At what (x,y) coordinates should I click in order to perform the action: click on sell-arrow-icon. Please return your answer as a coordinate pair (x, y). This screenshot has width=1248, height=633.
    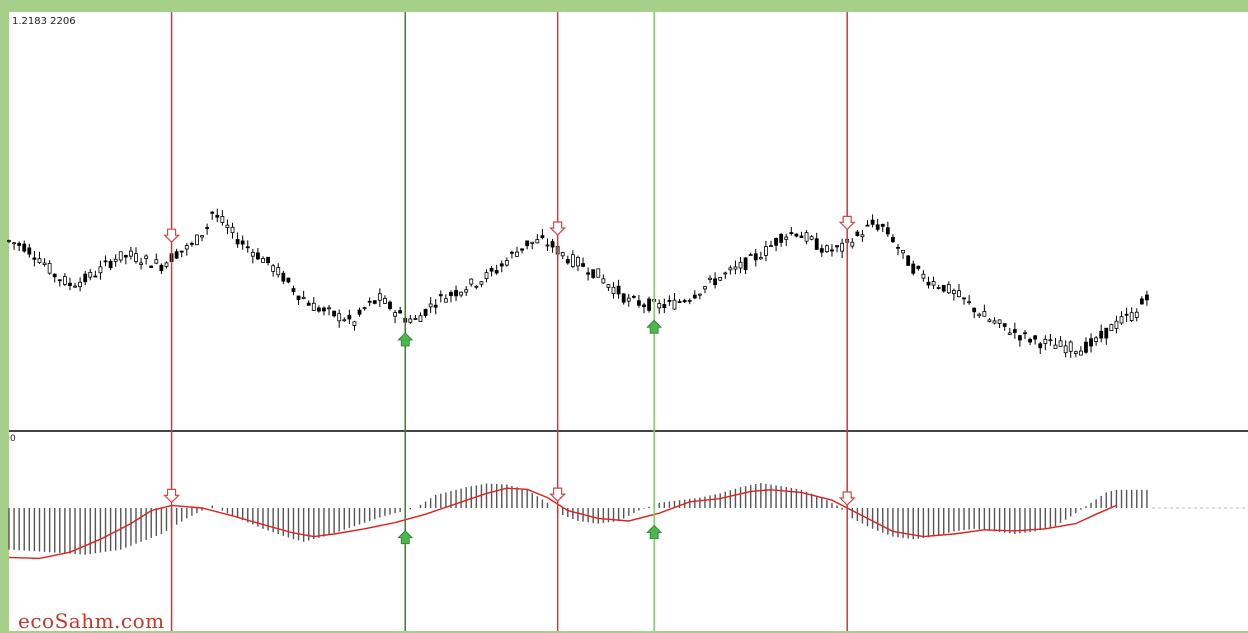
    Looking at the image, I should click on (847, 498).